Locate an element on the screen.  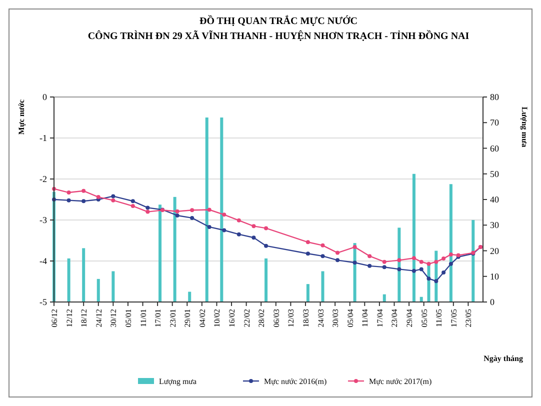
y2-axis-title: Lượng mưa is located at coordinates (524, 127).